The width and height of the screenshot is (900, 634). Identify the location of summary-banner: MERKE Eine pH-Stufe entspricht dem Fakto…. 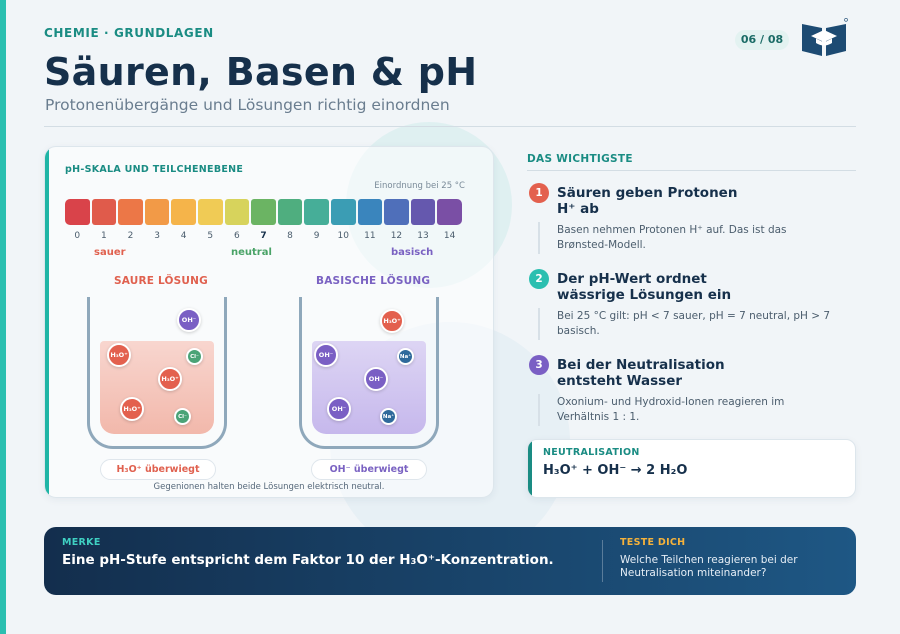
(450, 561).